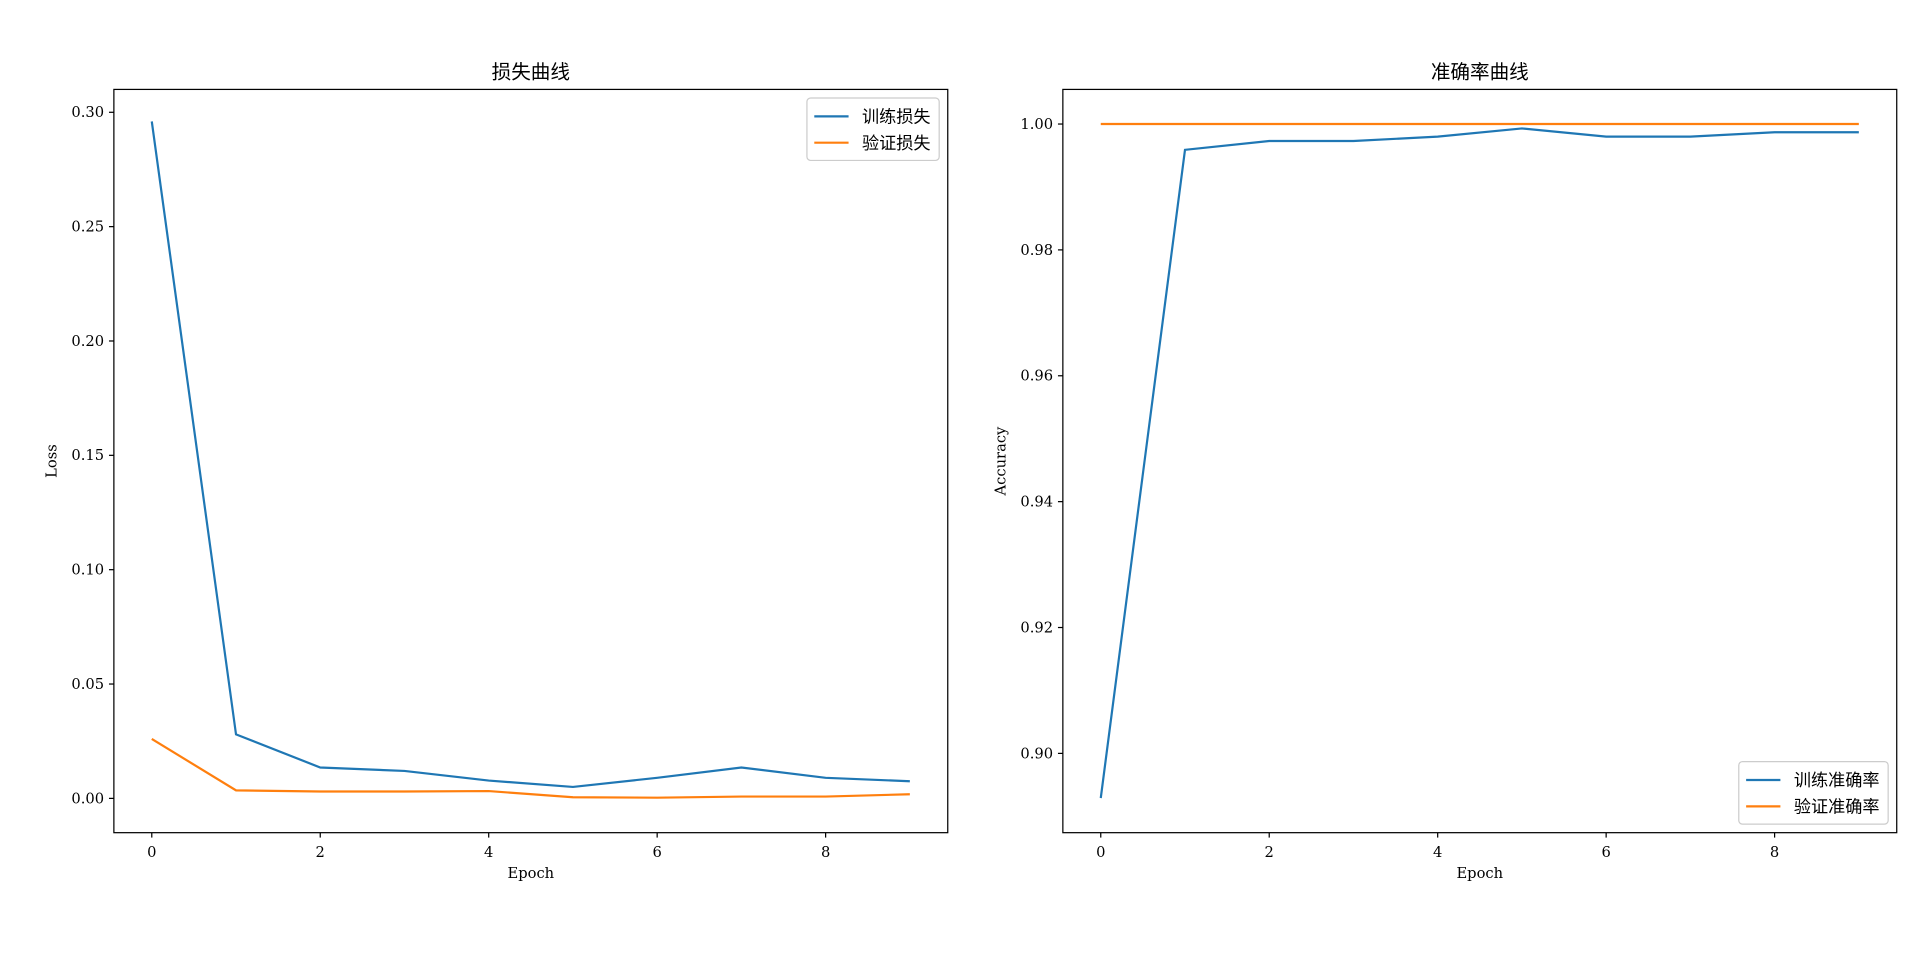 The width and height of the screenshot is (1920, 969). I want to click on y-tick-label: 0.10, so click(87, 570).